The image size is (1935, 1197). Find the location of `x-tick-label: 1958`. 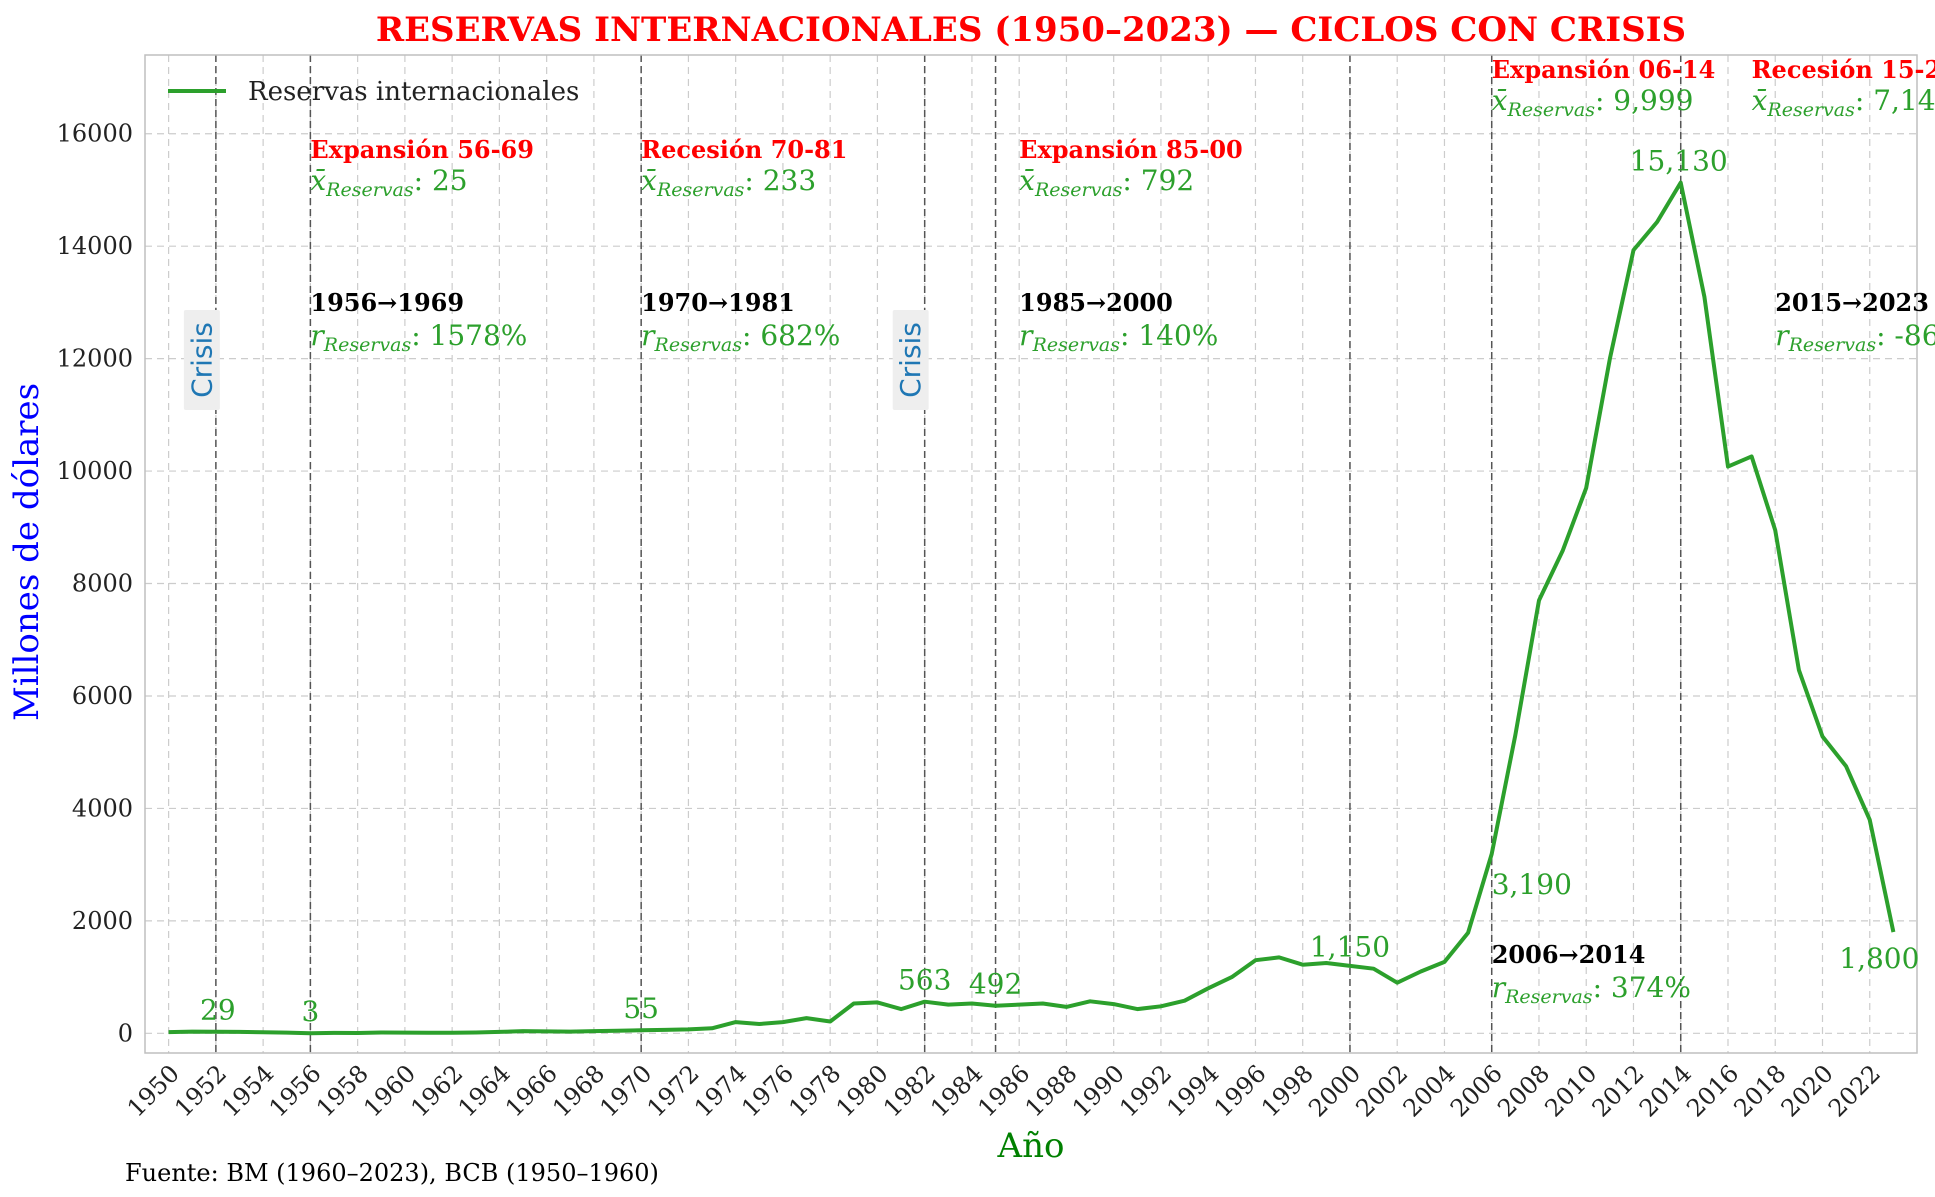

x-tick-label: 1958 is located at coordinates (342, 1090).